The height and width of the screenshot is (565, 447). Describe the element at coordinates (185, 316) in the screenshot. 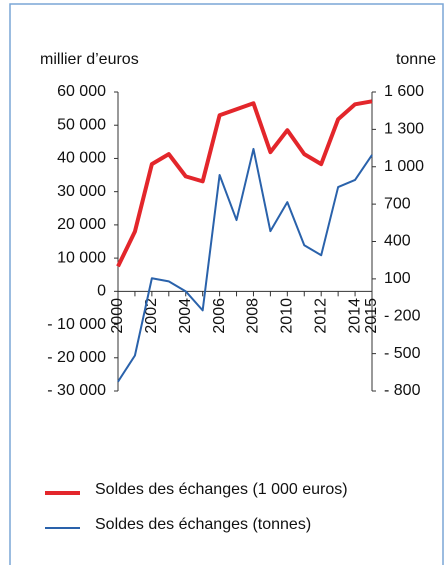

I see `x-tick-label: 2004` at that location.